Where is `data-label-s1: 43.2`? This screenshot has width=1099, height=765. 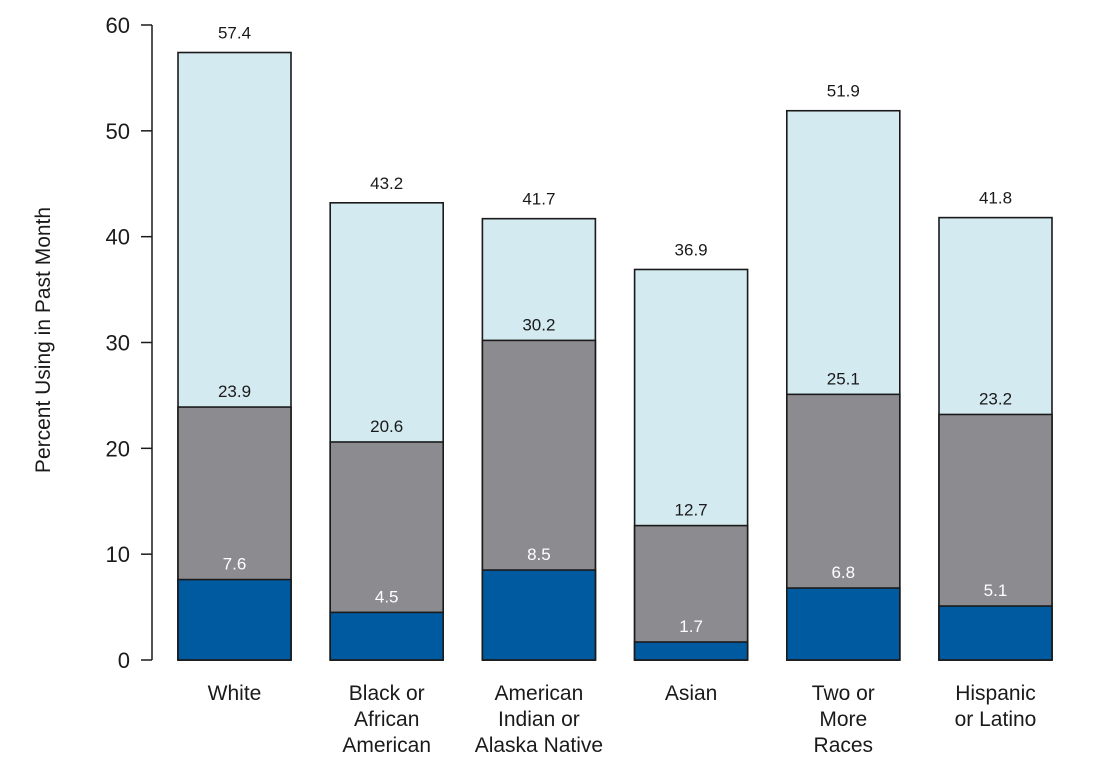
data-label-s1: 43.2 is located at coordinates (386, 183).